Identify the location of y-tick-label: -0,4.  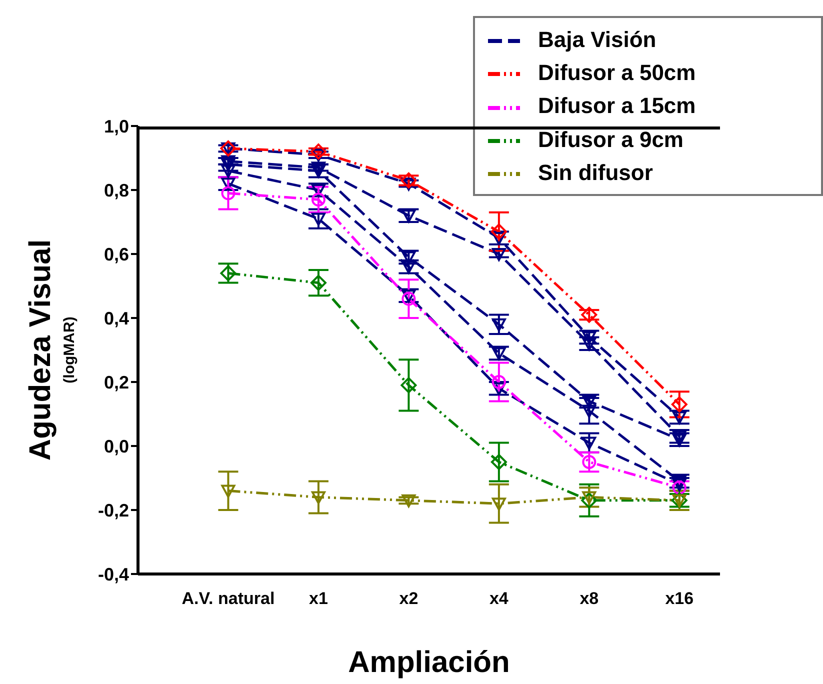
(113, 574).